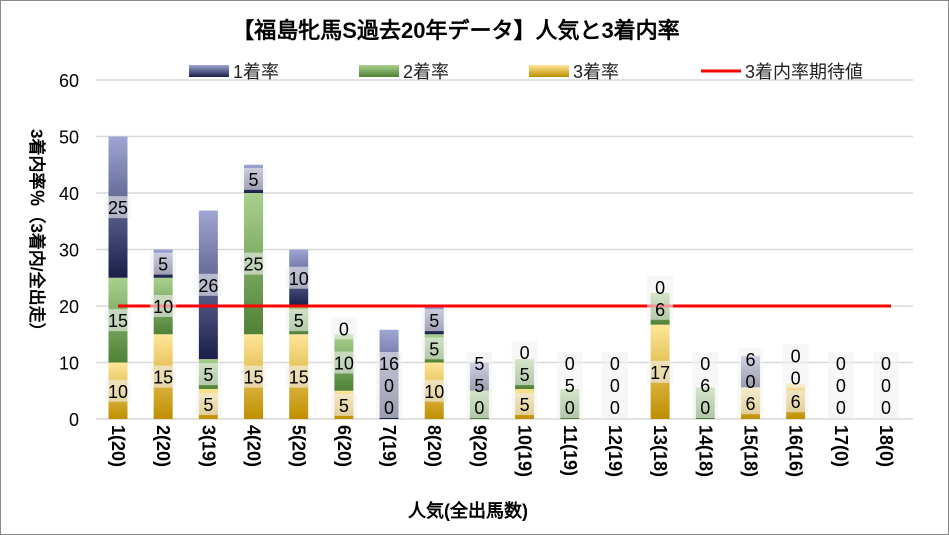 Image resolution: width=949 pixels, height=535 pixels. I want to click on y-tick-label: 10, so click(69, 364).